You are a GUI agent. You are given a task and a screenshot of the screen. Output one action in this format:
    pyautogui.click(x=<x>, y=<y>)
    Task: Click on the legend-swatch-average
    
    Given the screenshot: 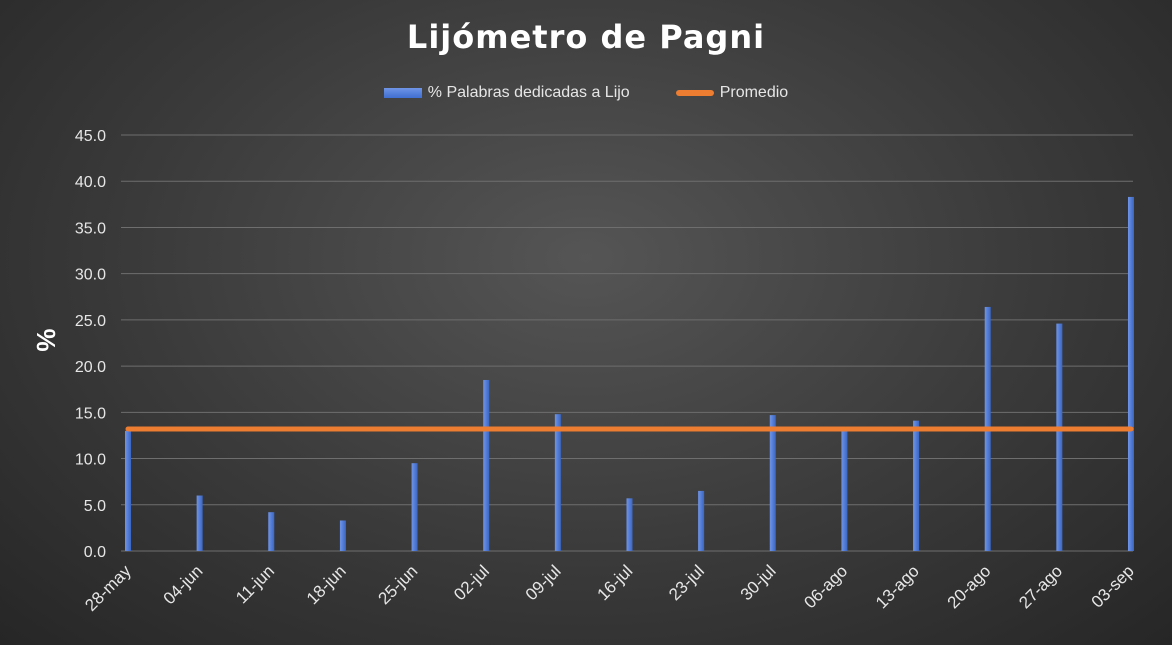 What is the action you would take?
    pyautogui.click(x=694, y=93)
    